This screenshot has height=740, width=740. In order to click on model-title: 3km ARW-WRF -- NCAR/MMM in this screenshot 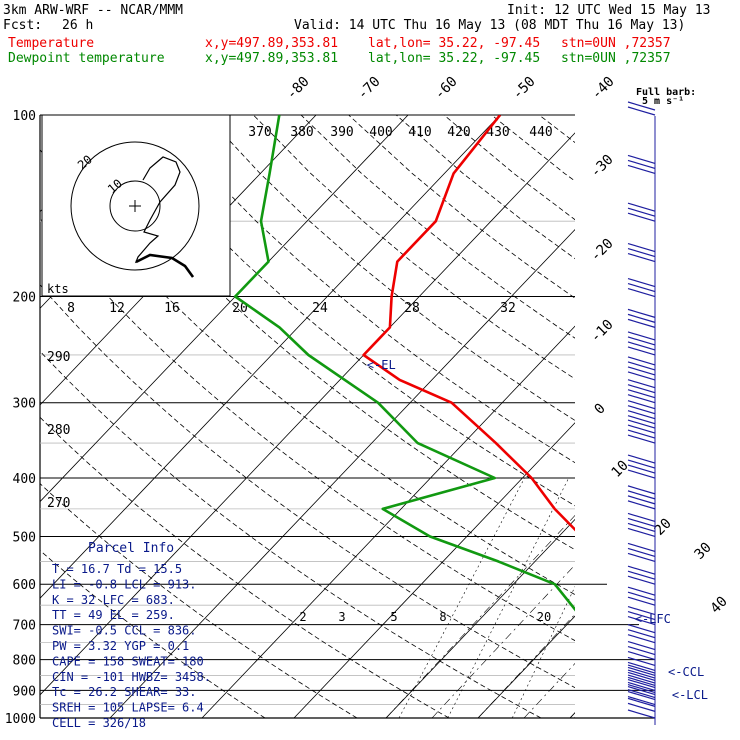, I will do `click(93, 10)`.